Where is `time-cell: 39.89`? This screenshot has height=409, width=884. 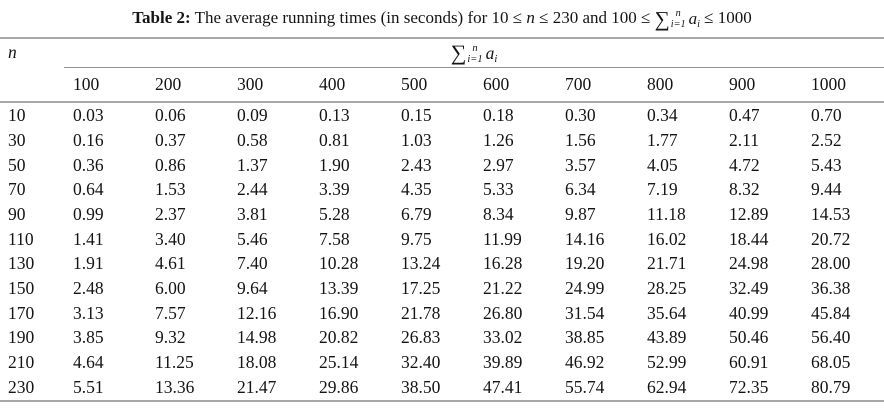 time-cell: 39.89 is located at coordinates (503, 362).